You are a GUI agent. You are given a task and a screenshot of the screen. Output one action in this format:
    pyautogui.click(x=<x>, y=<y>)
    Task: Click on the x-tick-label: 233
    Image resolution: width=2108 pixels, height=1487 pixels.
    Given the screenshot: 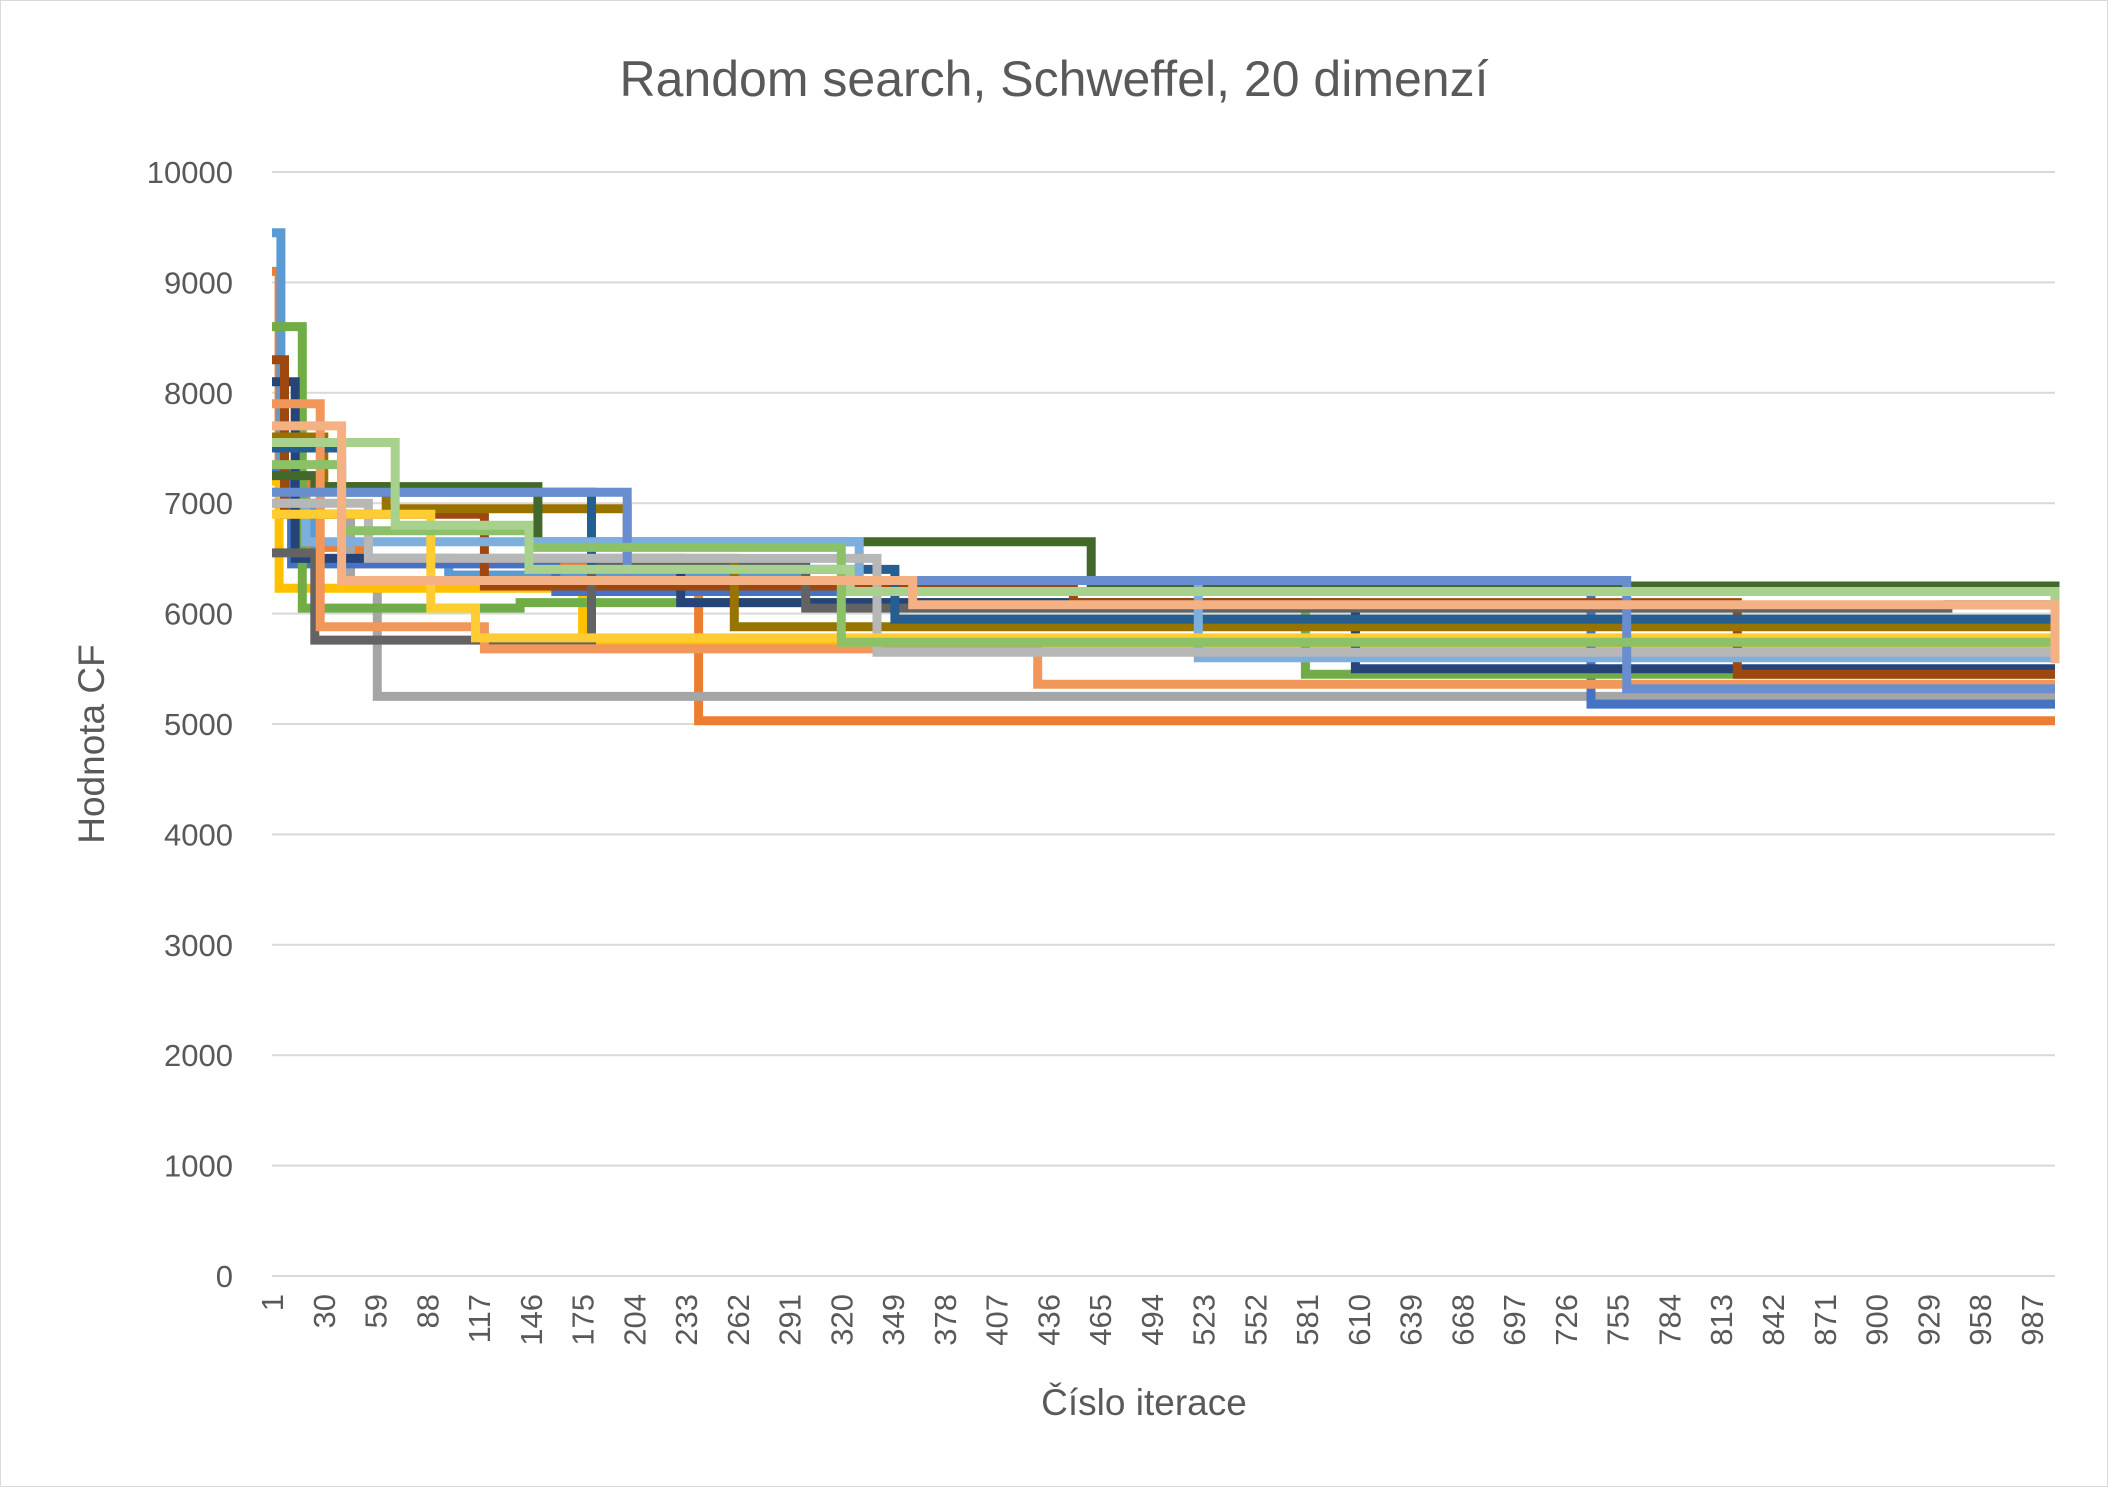 What is the action you would take?
    pyautogui.click(x=686, y=1320)
    